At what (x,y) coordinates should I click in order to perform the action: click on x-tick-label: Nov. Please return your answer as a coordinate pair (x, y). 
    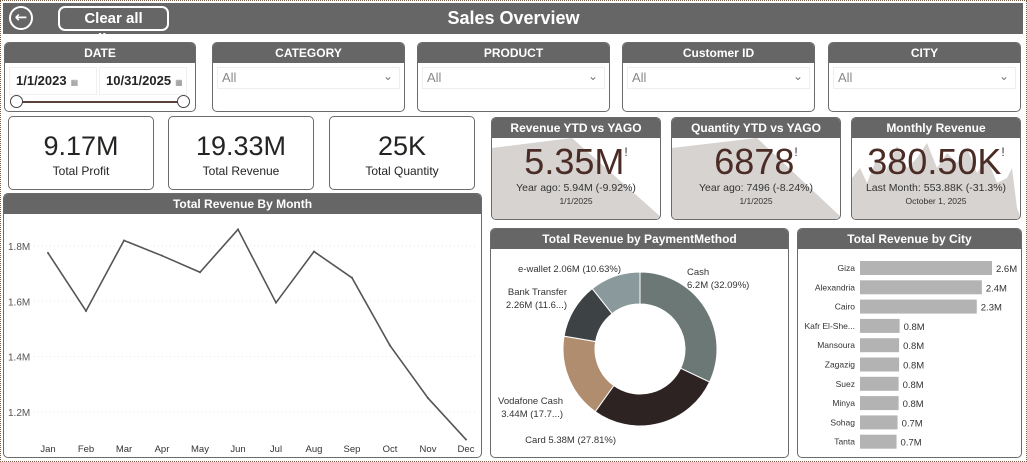
    Looking at the image, I should click on (428, 449).